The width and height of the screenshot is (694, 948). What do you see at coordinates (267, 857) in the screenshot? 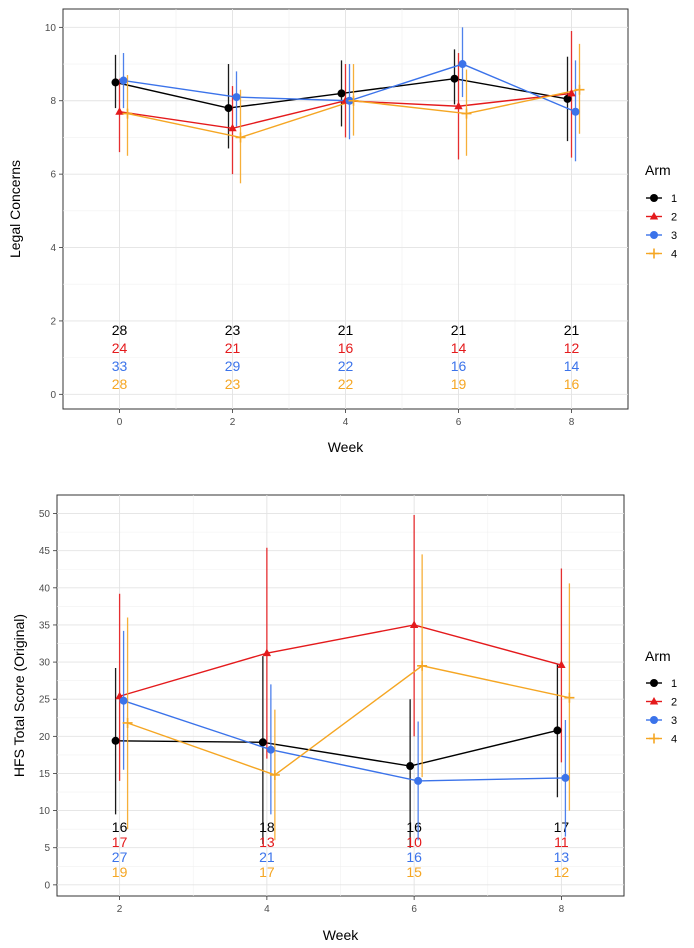
I see `n-count-arm-3: 21` at bounding box center [267, 857].